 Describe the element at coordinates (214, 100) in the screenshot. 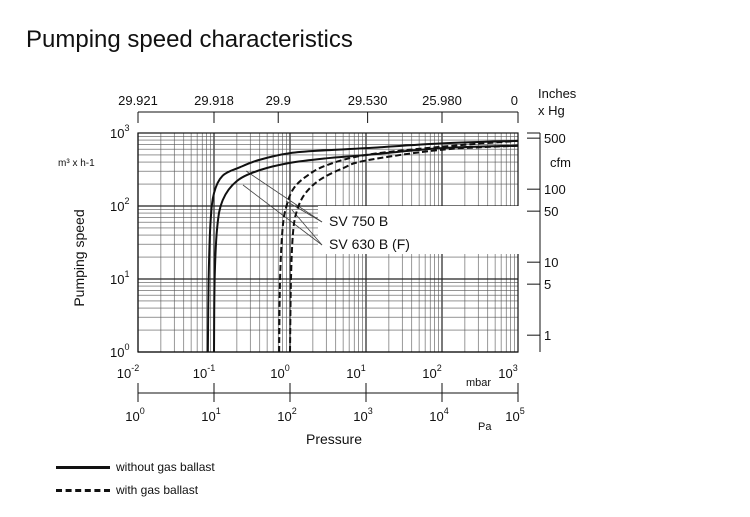

I see `top-tick-label: 29.918` at that location.